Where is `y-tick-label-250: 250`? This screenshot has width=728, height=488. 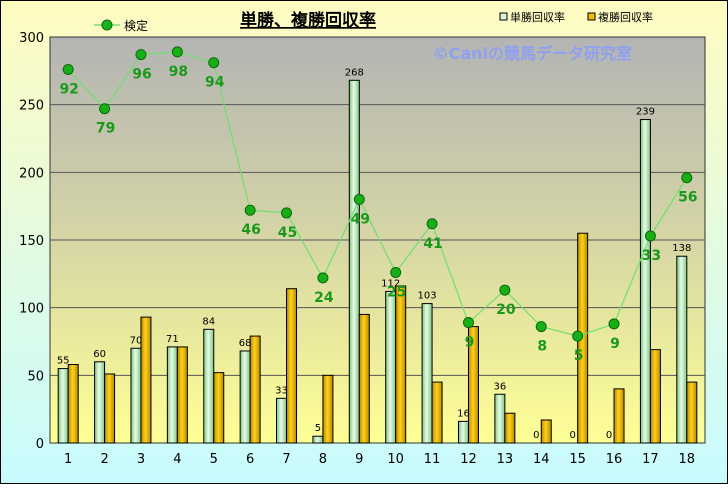
y-tick-label-250: 250 is located at coordinates (31, 106).